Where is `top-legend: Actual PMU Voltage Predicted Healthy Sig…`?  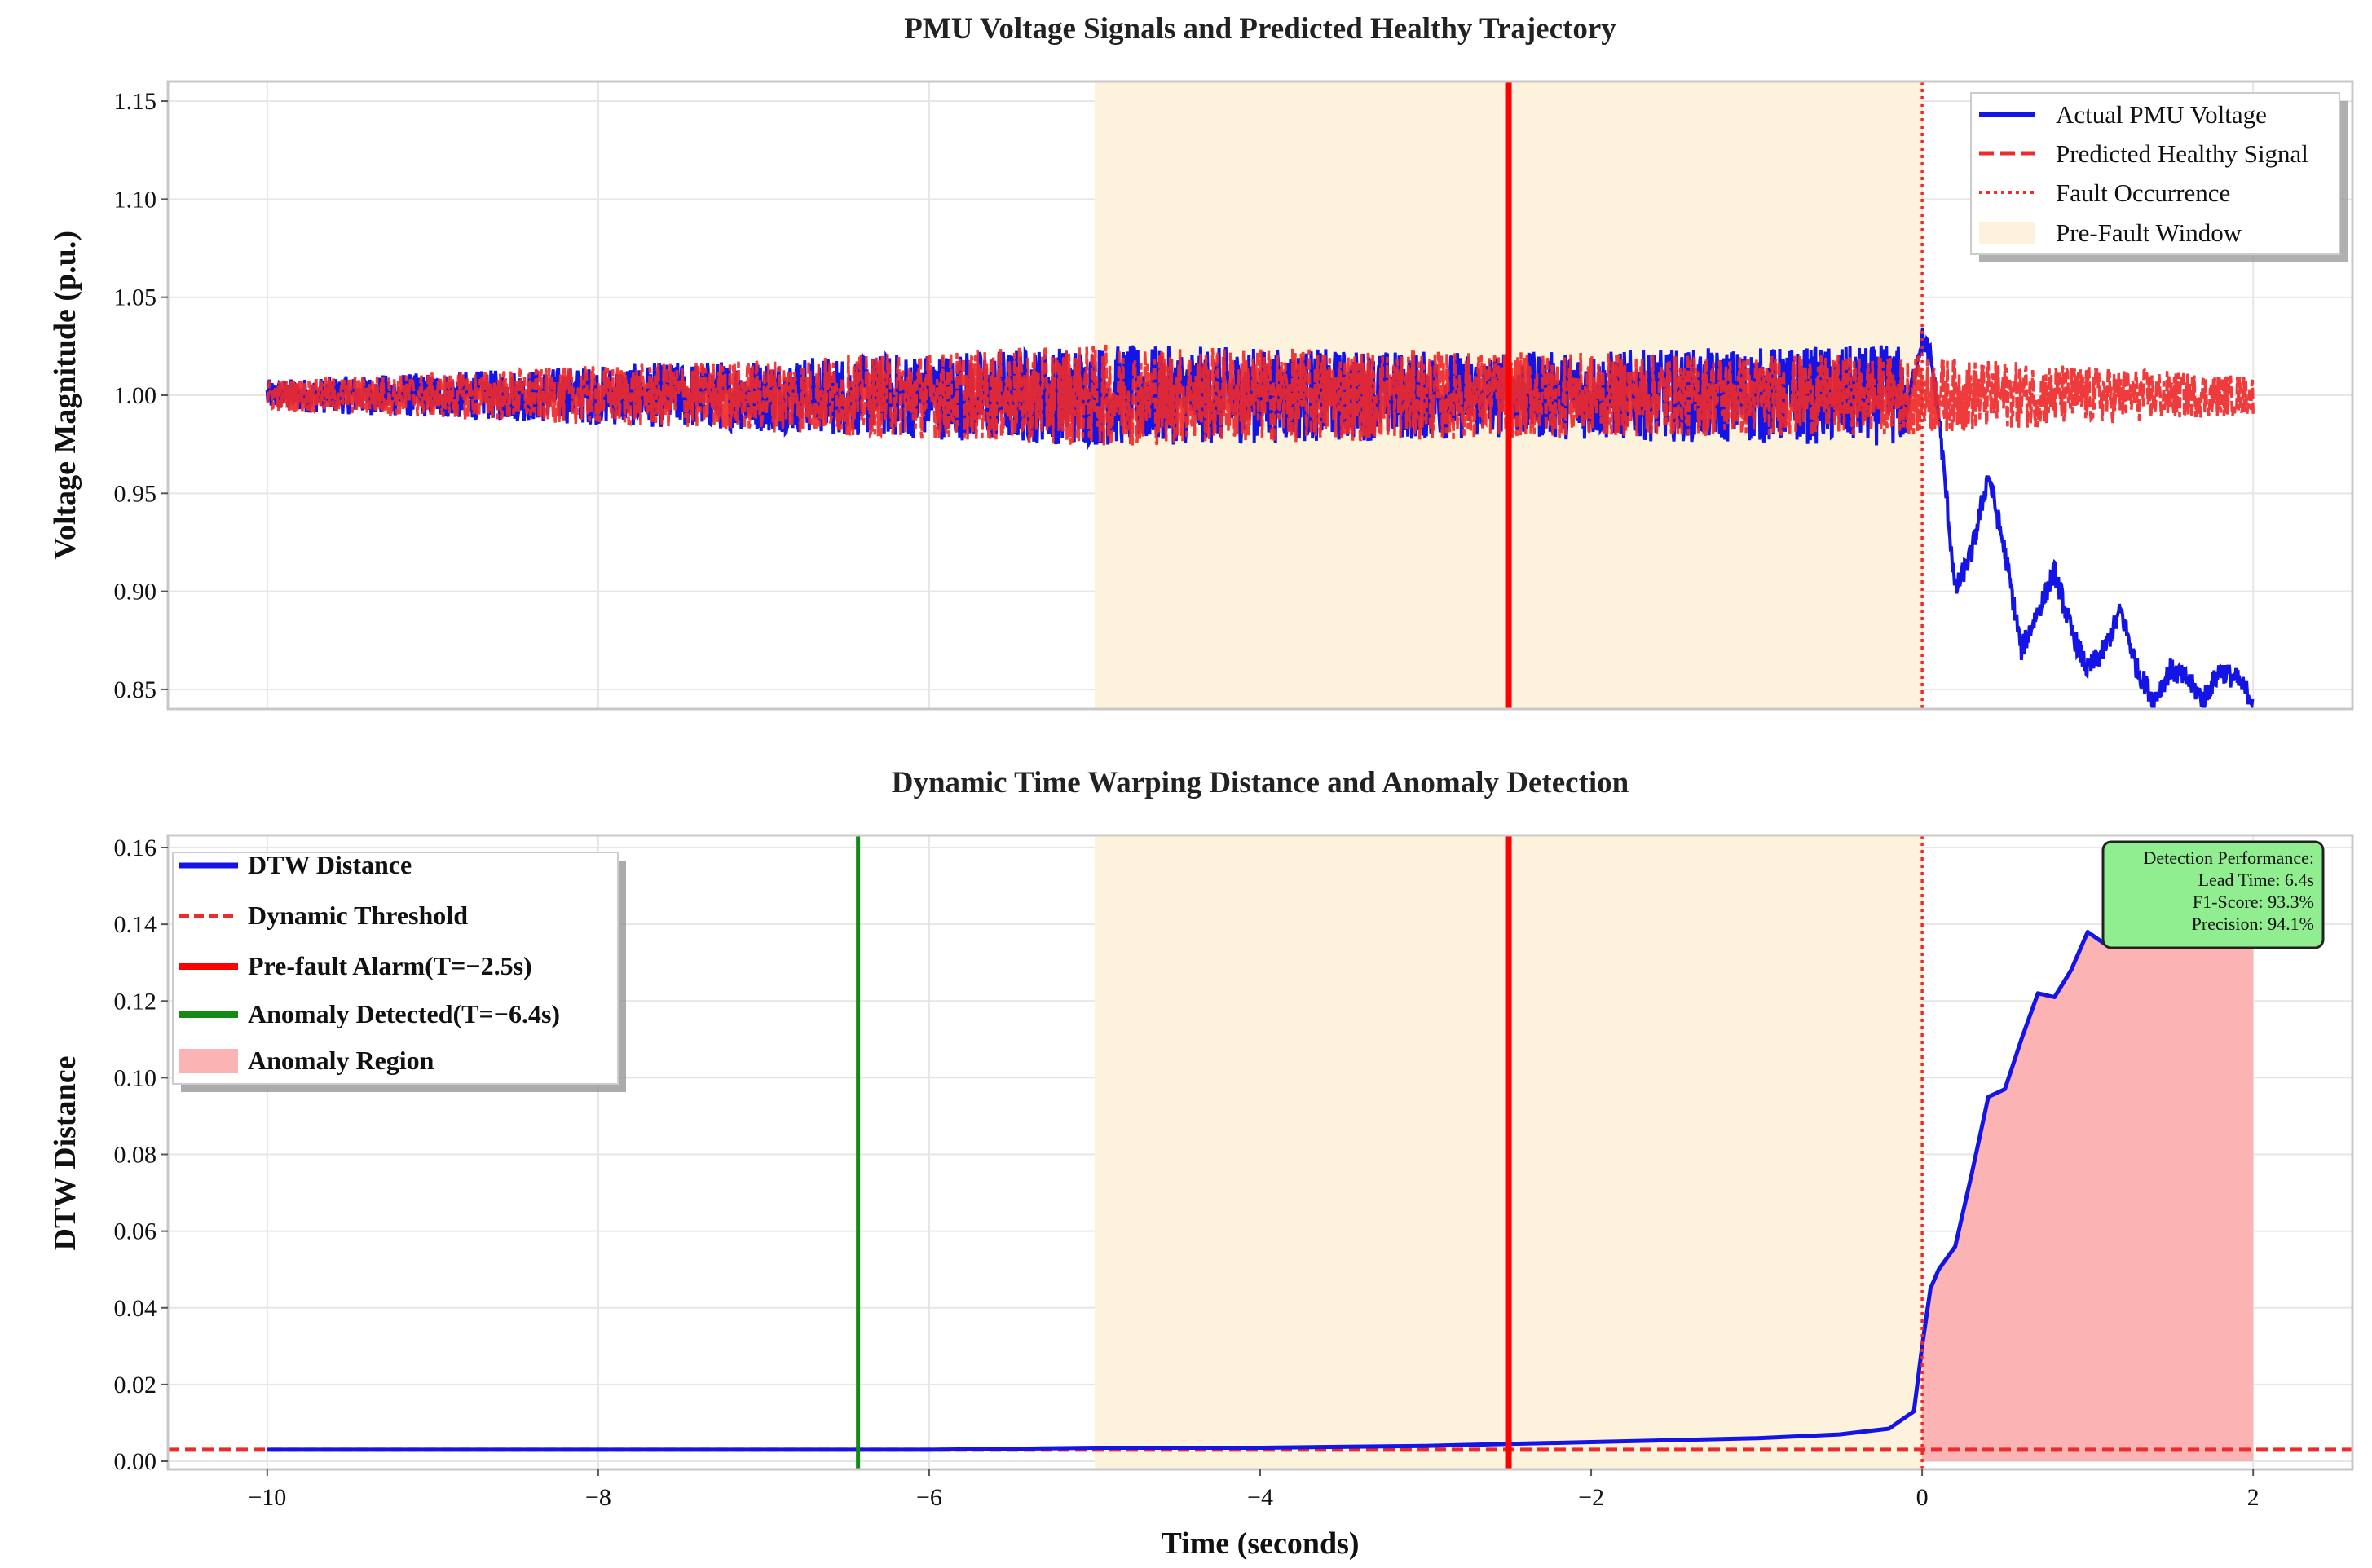
top-legend: Actual PMU Voltage Predicted Healthy Sig… is located at coordinates (2159, 177).